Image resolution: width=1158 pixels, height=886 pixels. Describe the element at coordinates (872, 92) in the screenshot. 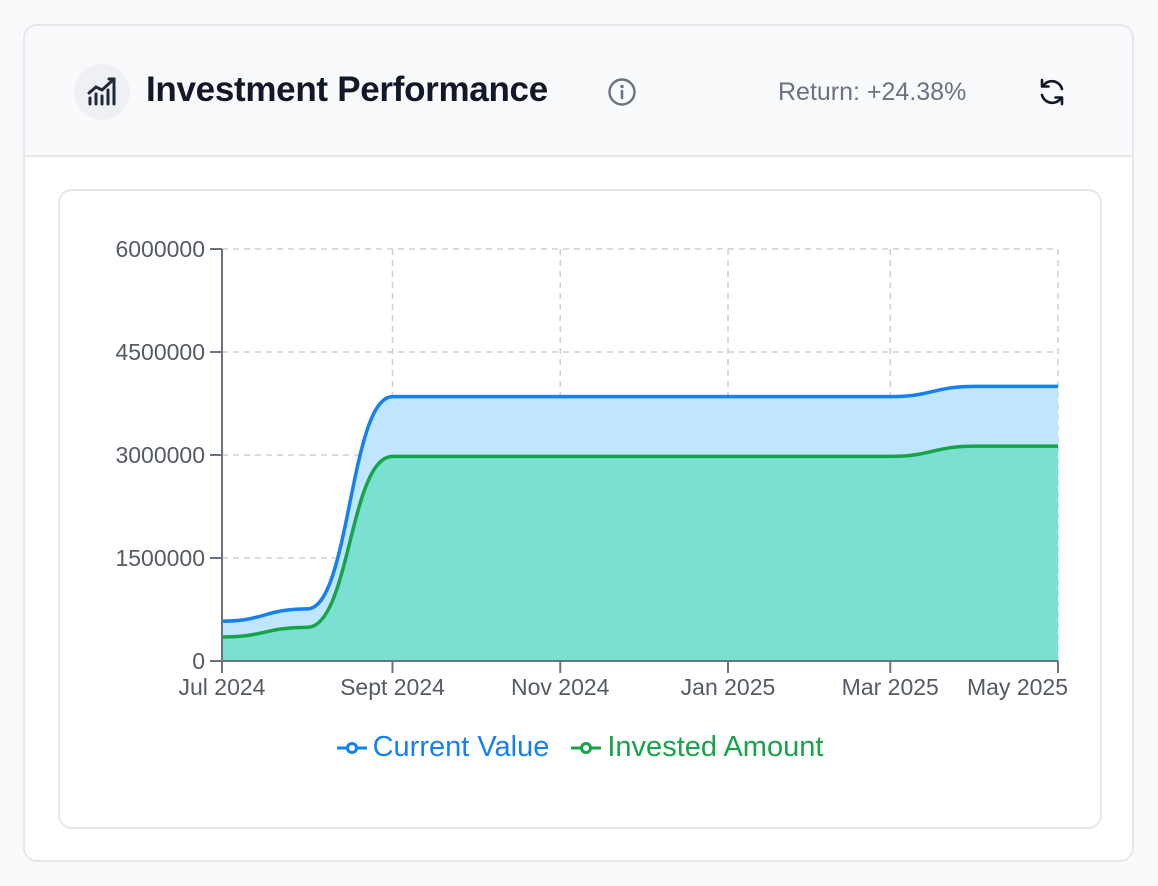

I see `return-percentage: Return: +24.38%` at that location.